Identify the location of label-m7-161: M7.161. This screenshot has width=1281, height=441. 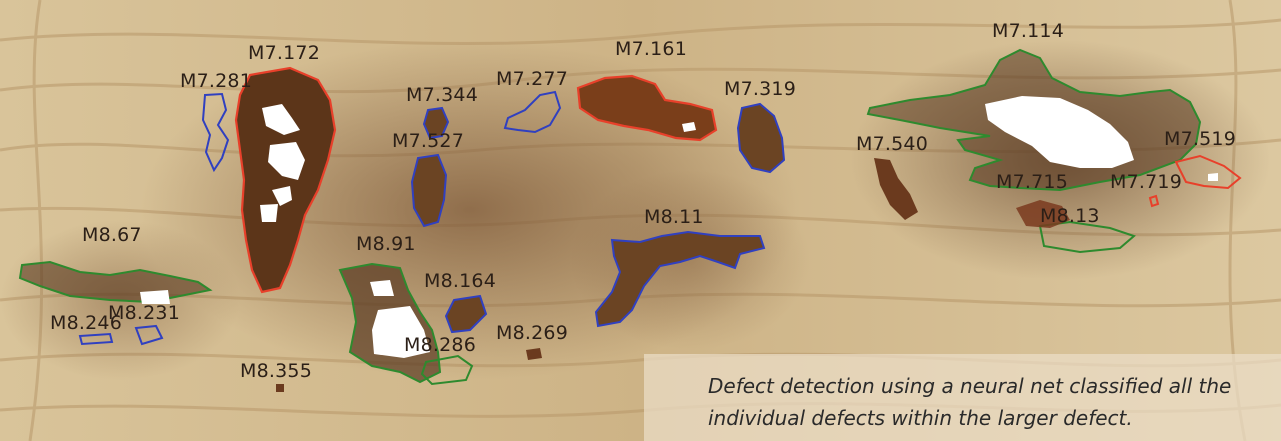
(651, 49).